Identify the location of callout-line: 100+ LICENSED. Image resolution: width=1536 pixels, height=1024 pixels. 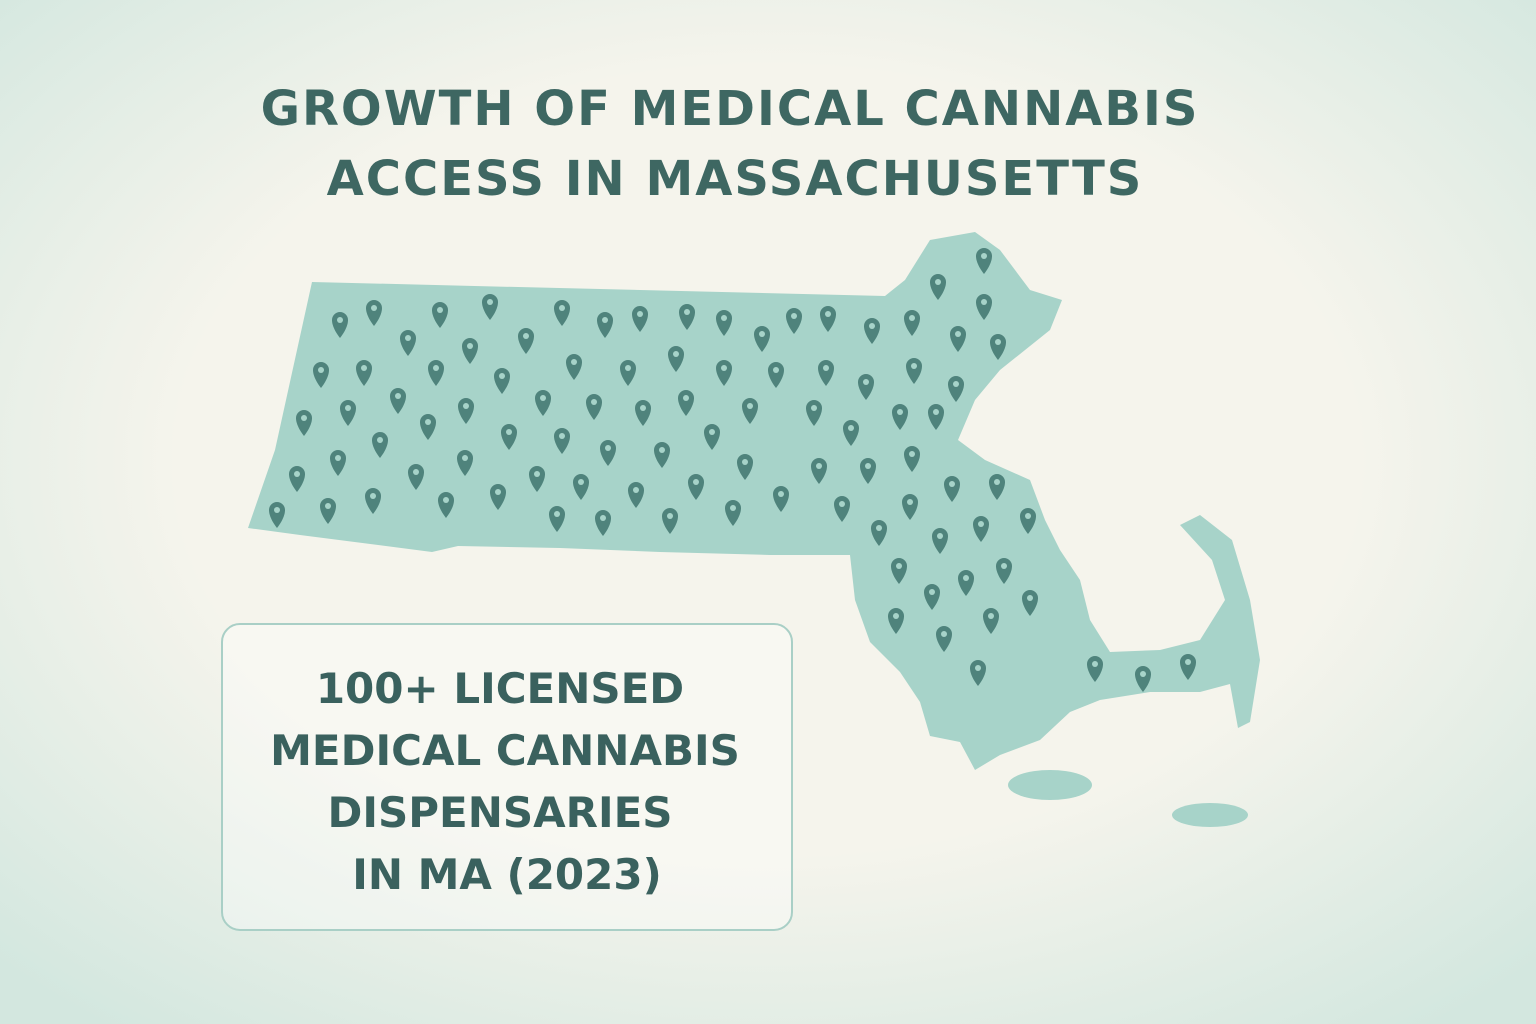
(500, 688).